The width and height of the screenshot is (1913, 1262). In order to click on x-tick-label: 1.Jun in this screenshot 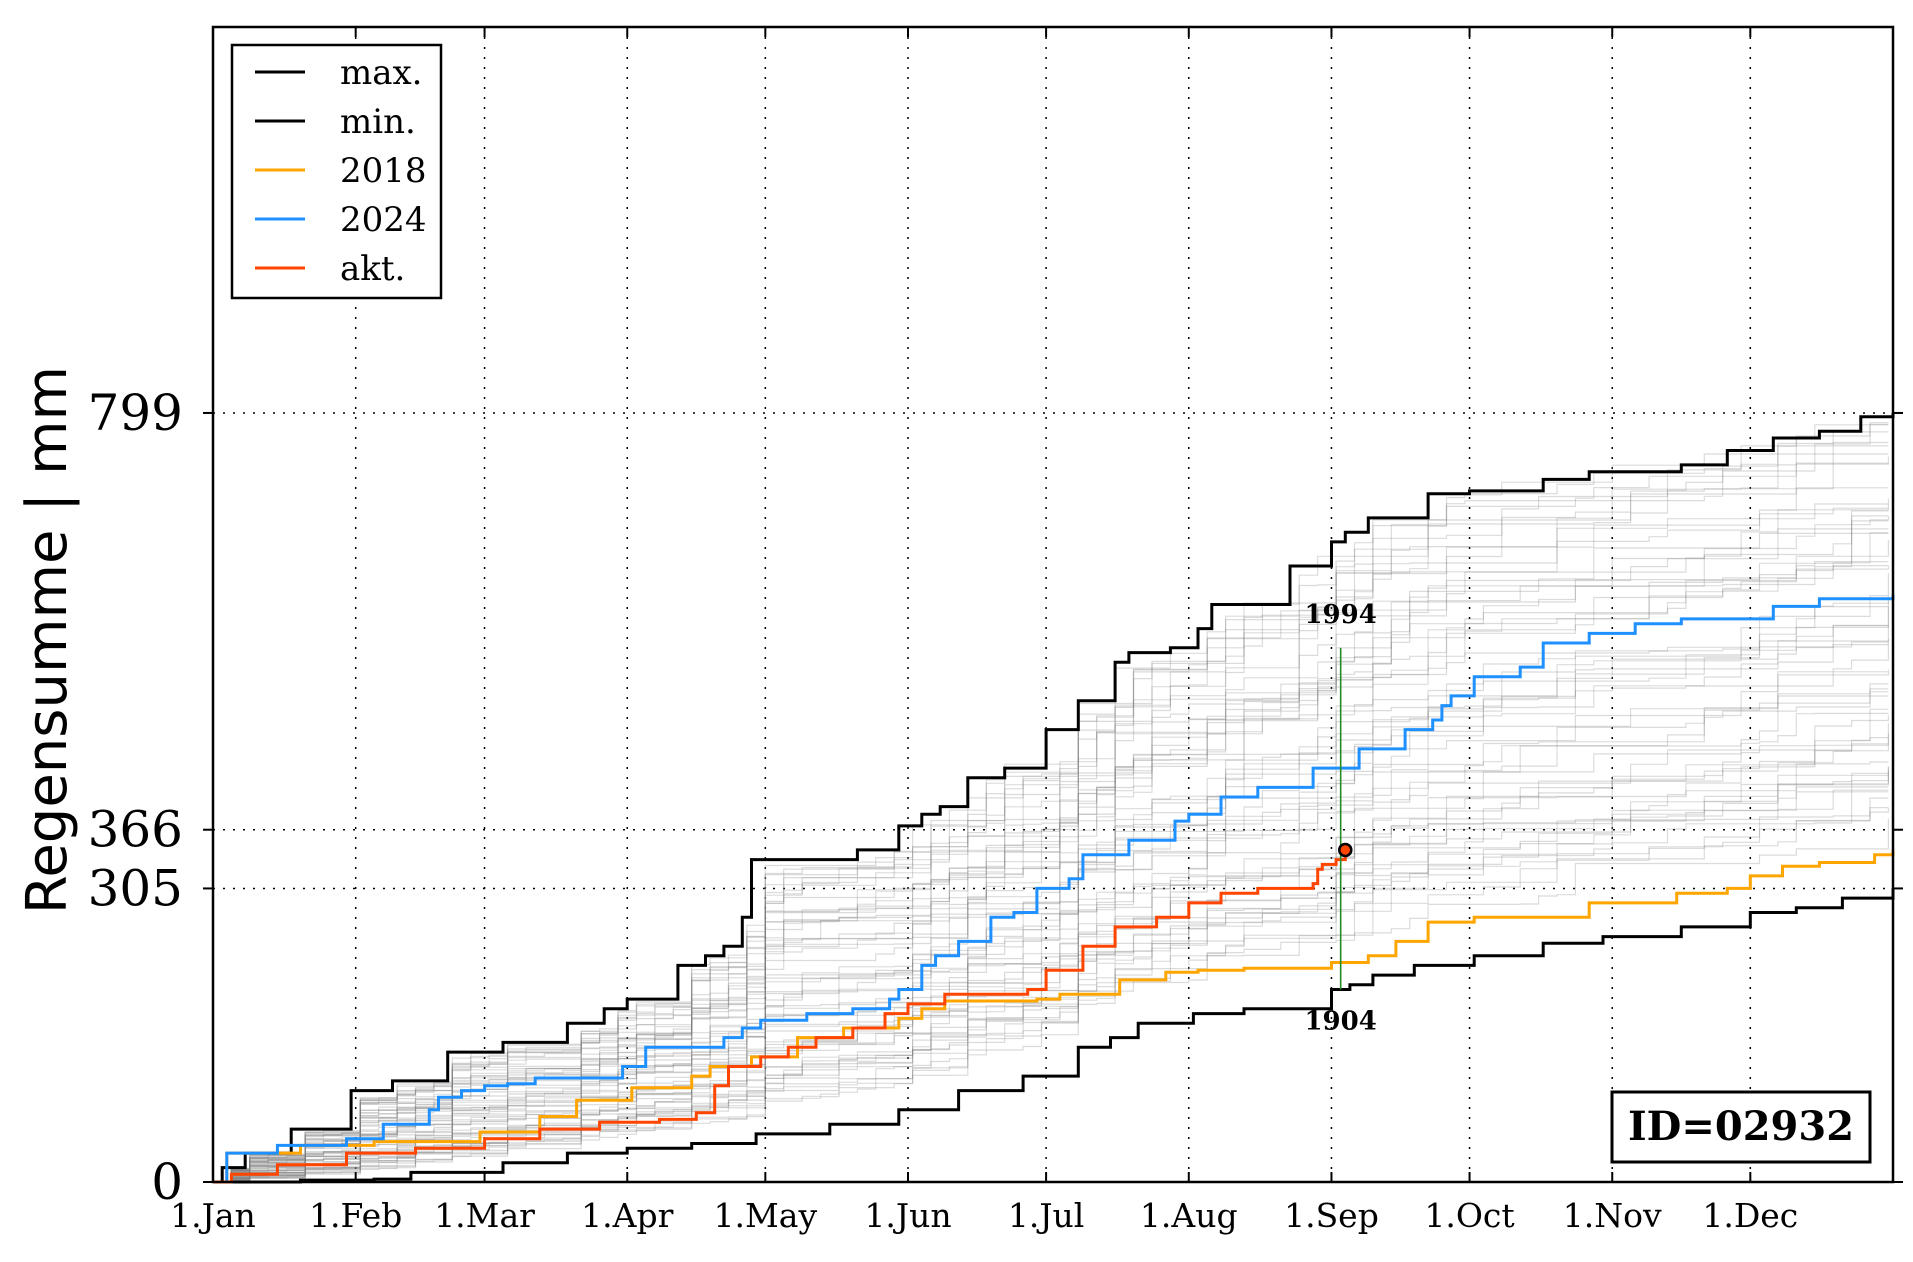, I will do `click(907, 1215)`.